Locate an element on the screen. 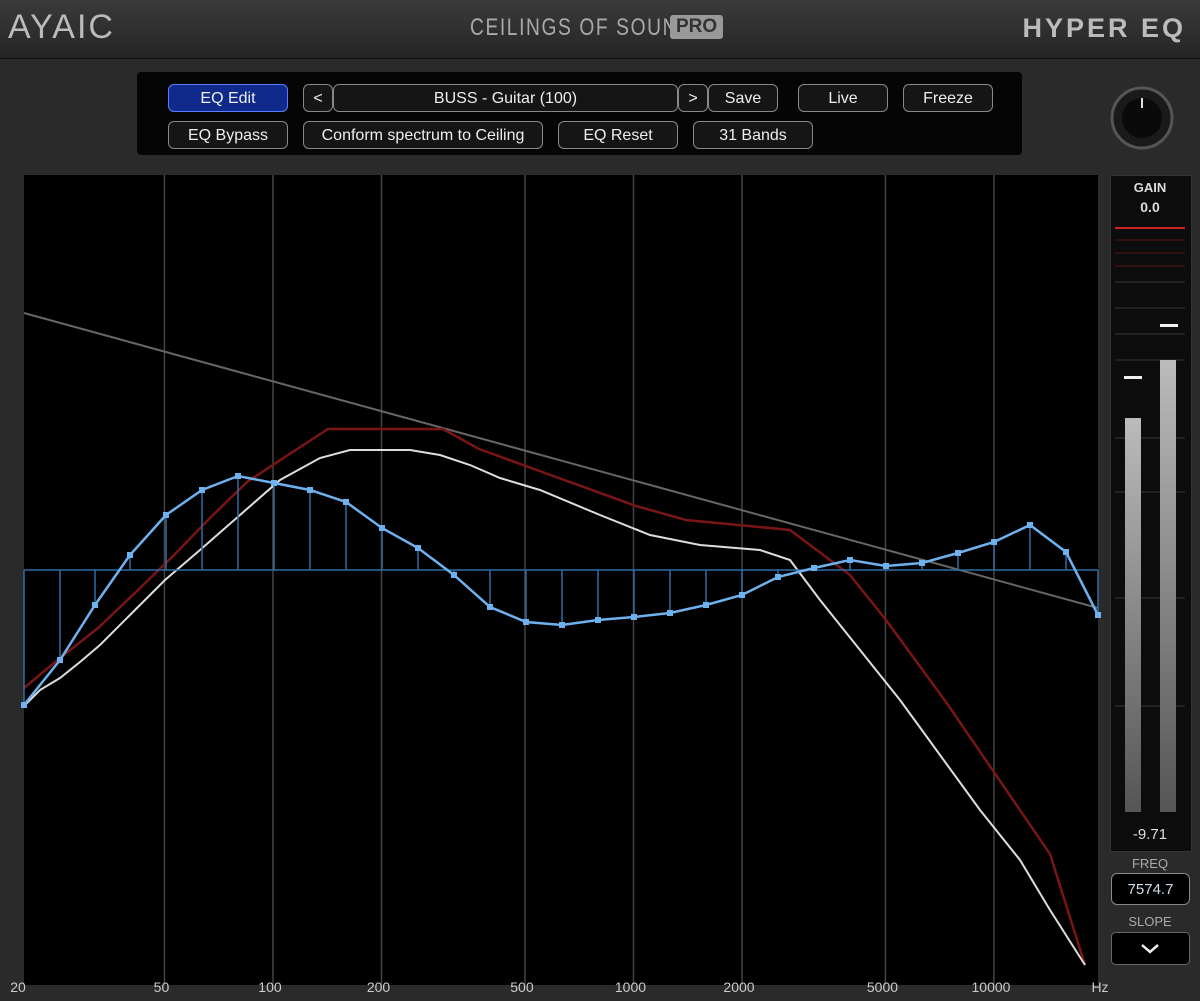 The image size is (1200, 1001). logo: AYAIC is located at coordinates (61, 27).